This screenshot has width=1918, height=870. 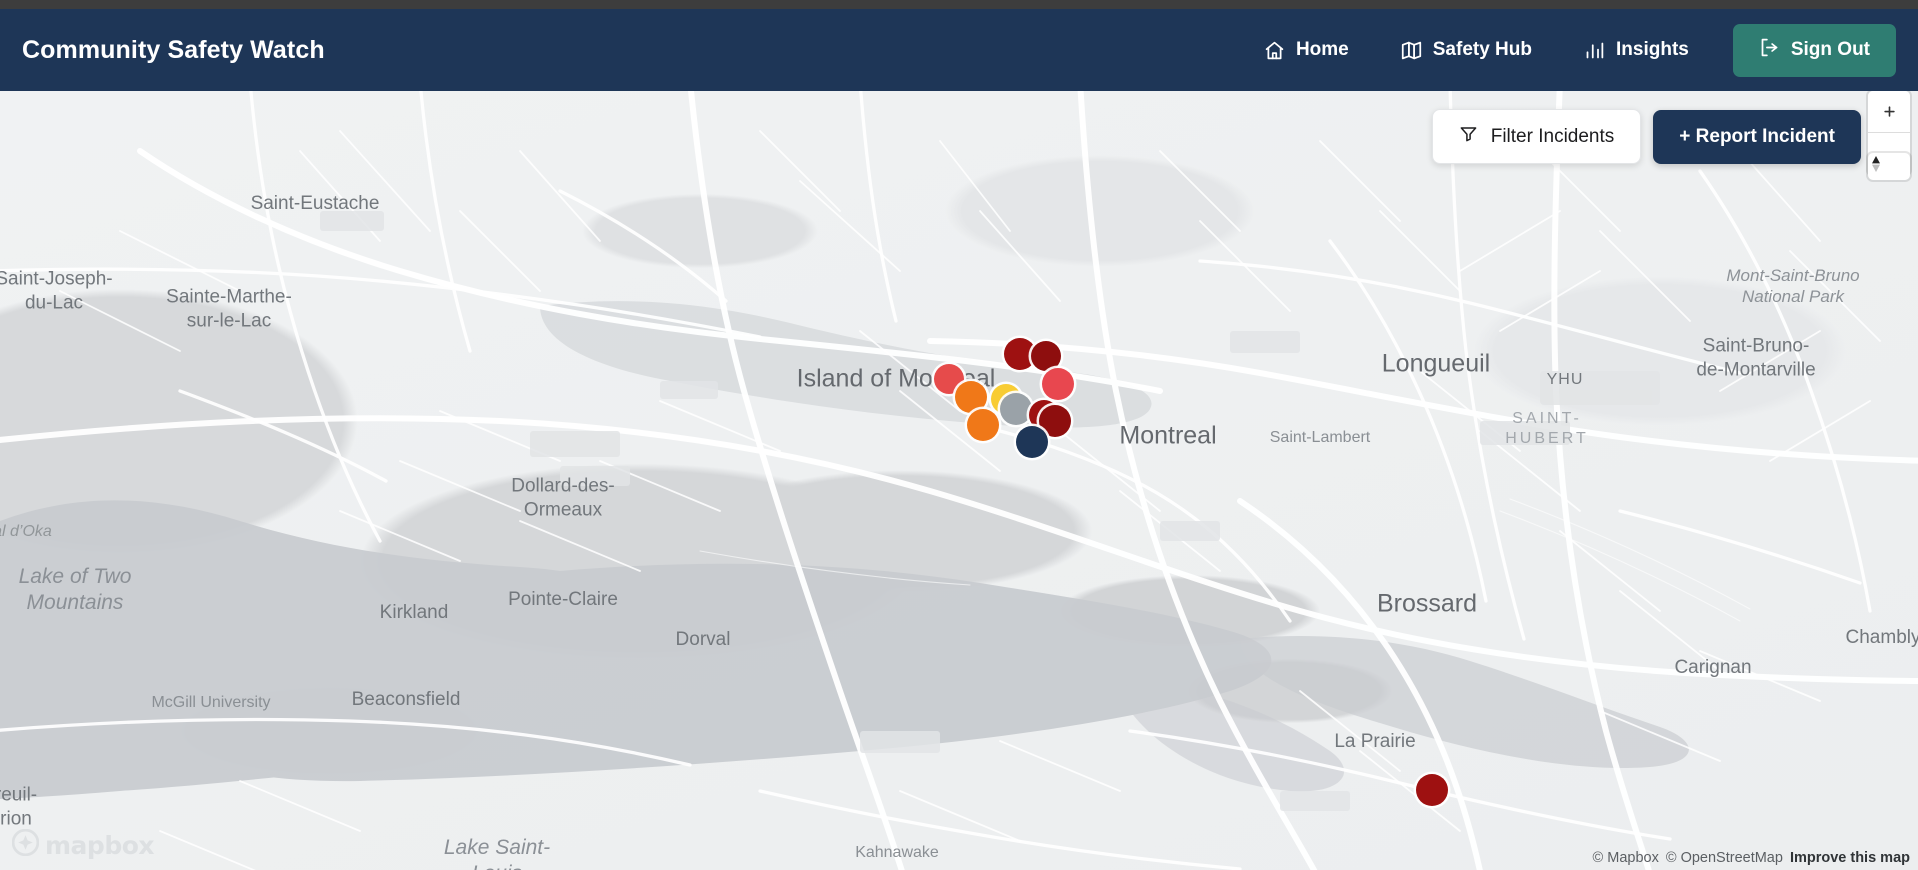 What do you see at coordinates (1889, 112) in the screenshot?
I see `zoom-in-button` at bounding box center [1889, 112].